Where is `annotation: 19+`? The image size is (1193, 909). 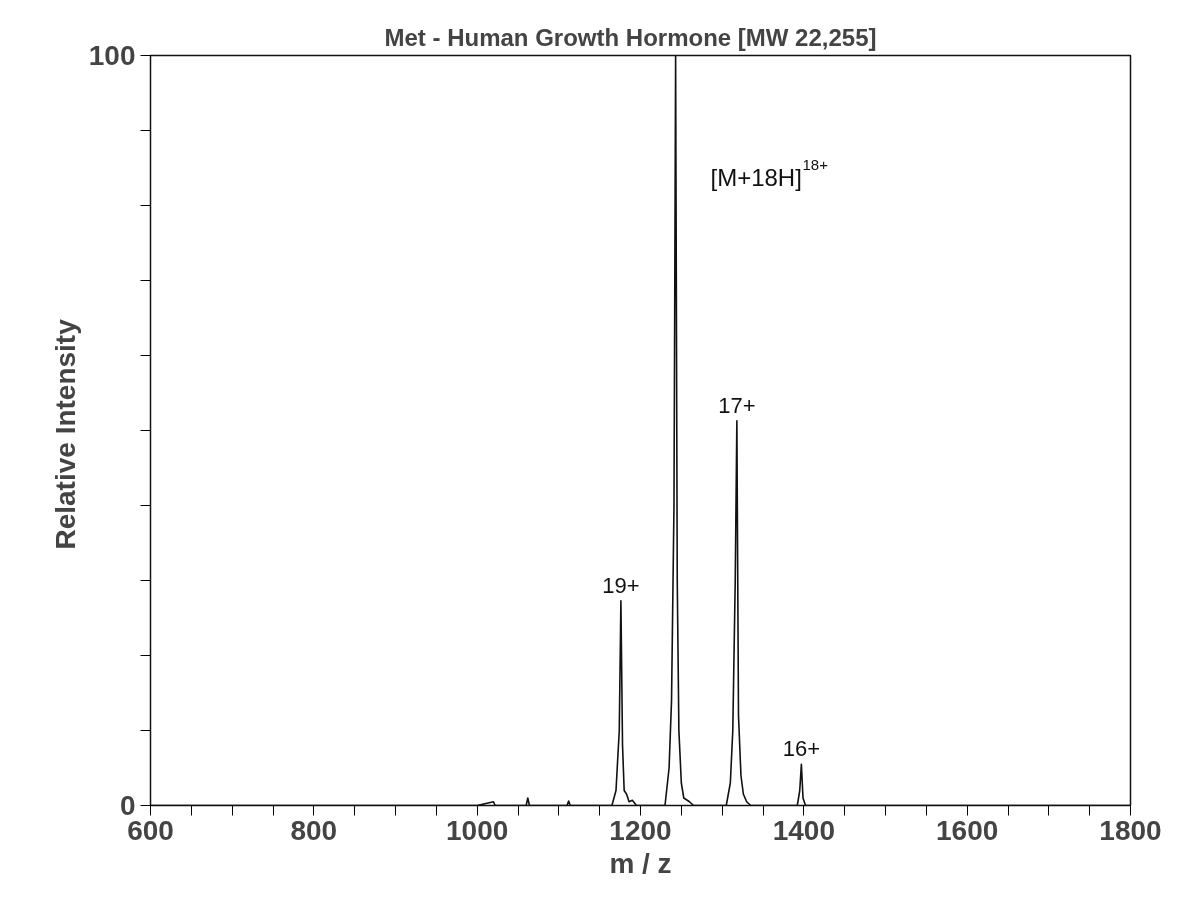 annotation: 19+ is located at coordinates (621, 585).